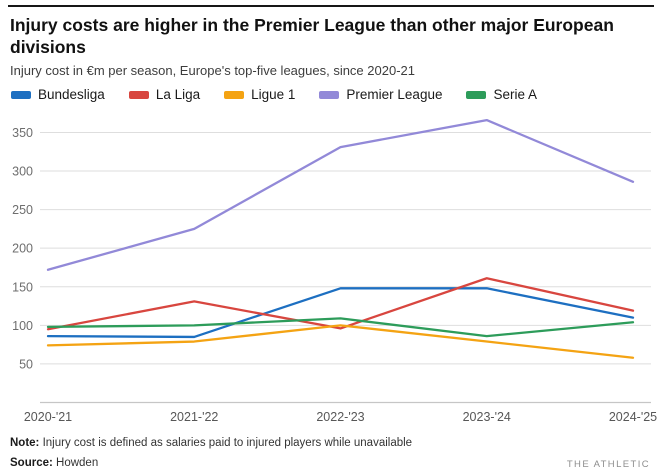  I want to click on x-tick-label: 2021-'22, so click(194, 417).